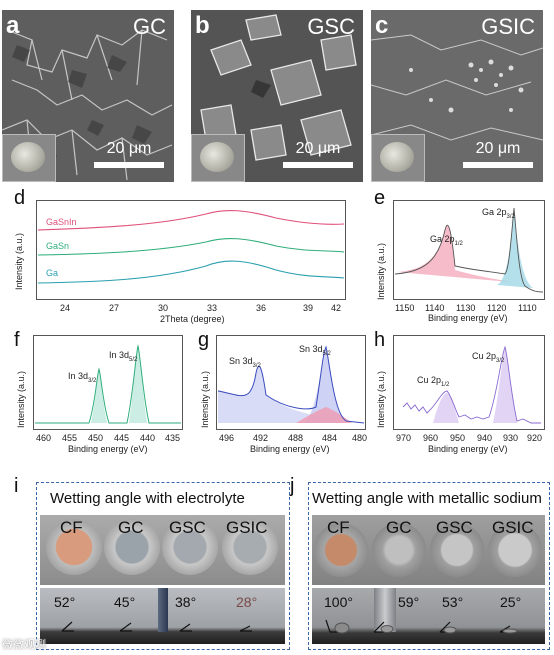  I want to click on xtick-d-2: 30, so click(163, 308).